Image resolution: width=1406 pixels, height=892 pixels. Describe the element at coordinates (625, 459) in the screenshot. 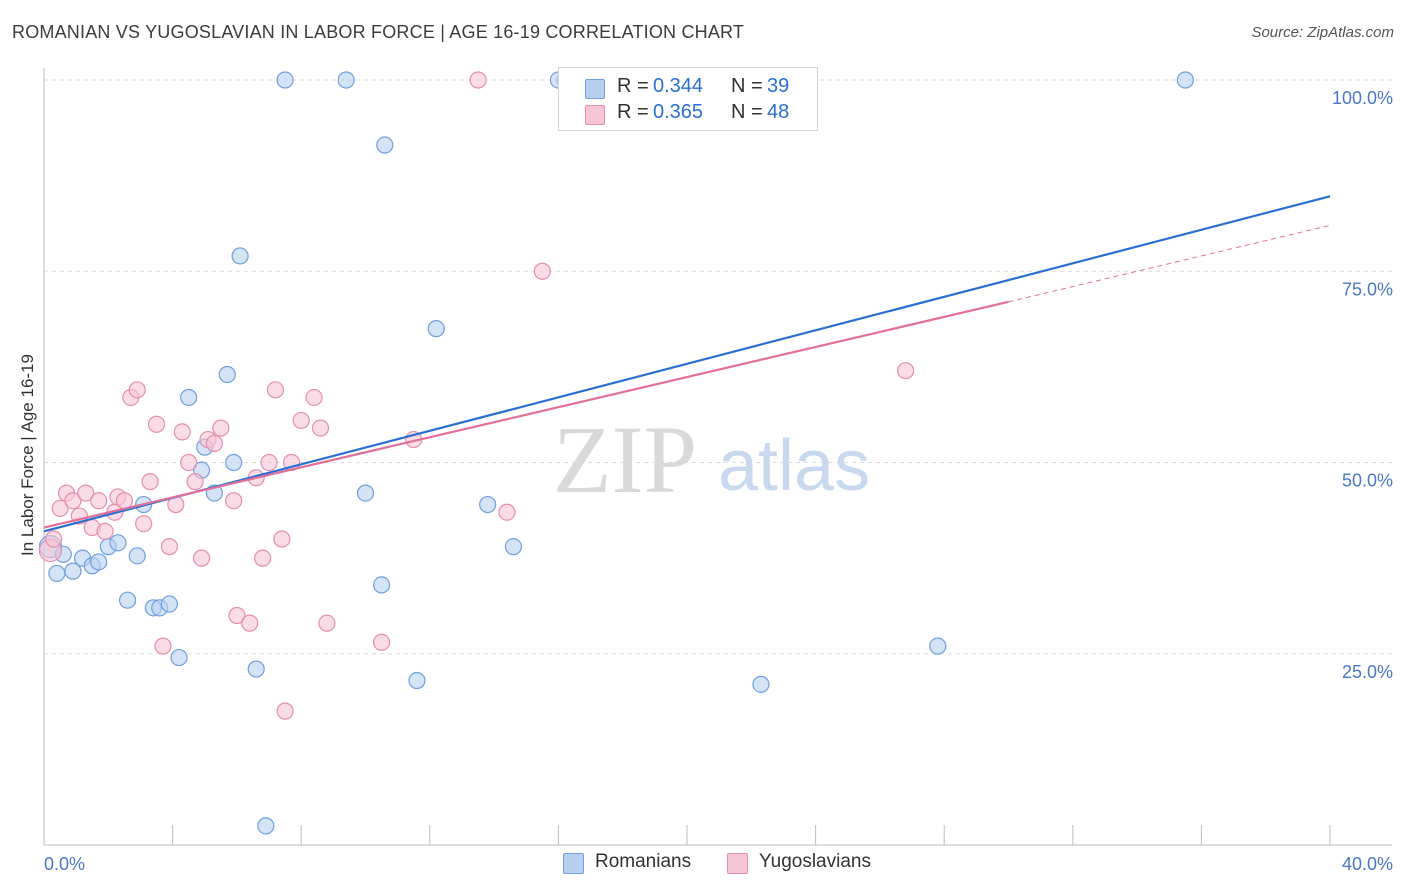

I see `watermark-zip: ZIP` at that location.